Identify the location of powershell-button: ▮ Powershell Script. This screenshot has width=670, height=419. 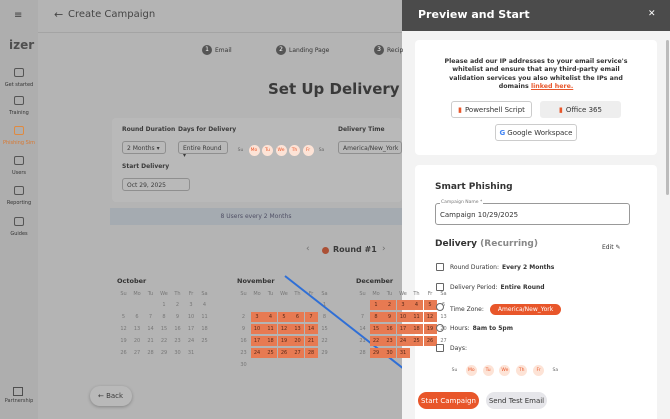
(491, 109).